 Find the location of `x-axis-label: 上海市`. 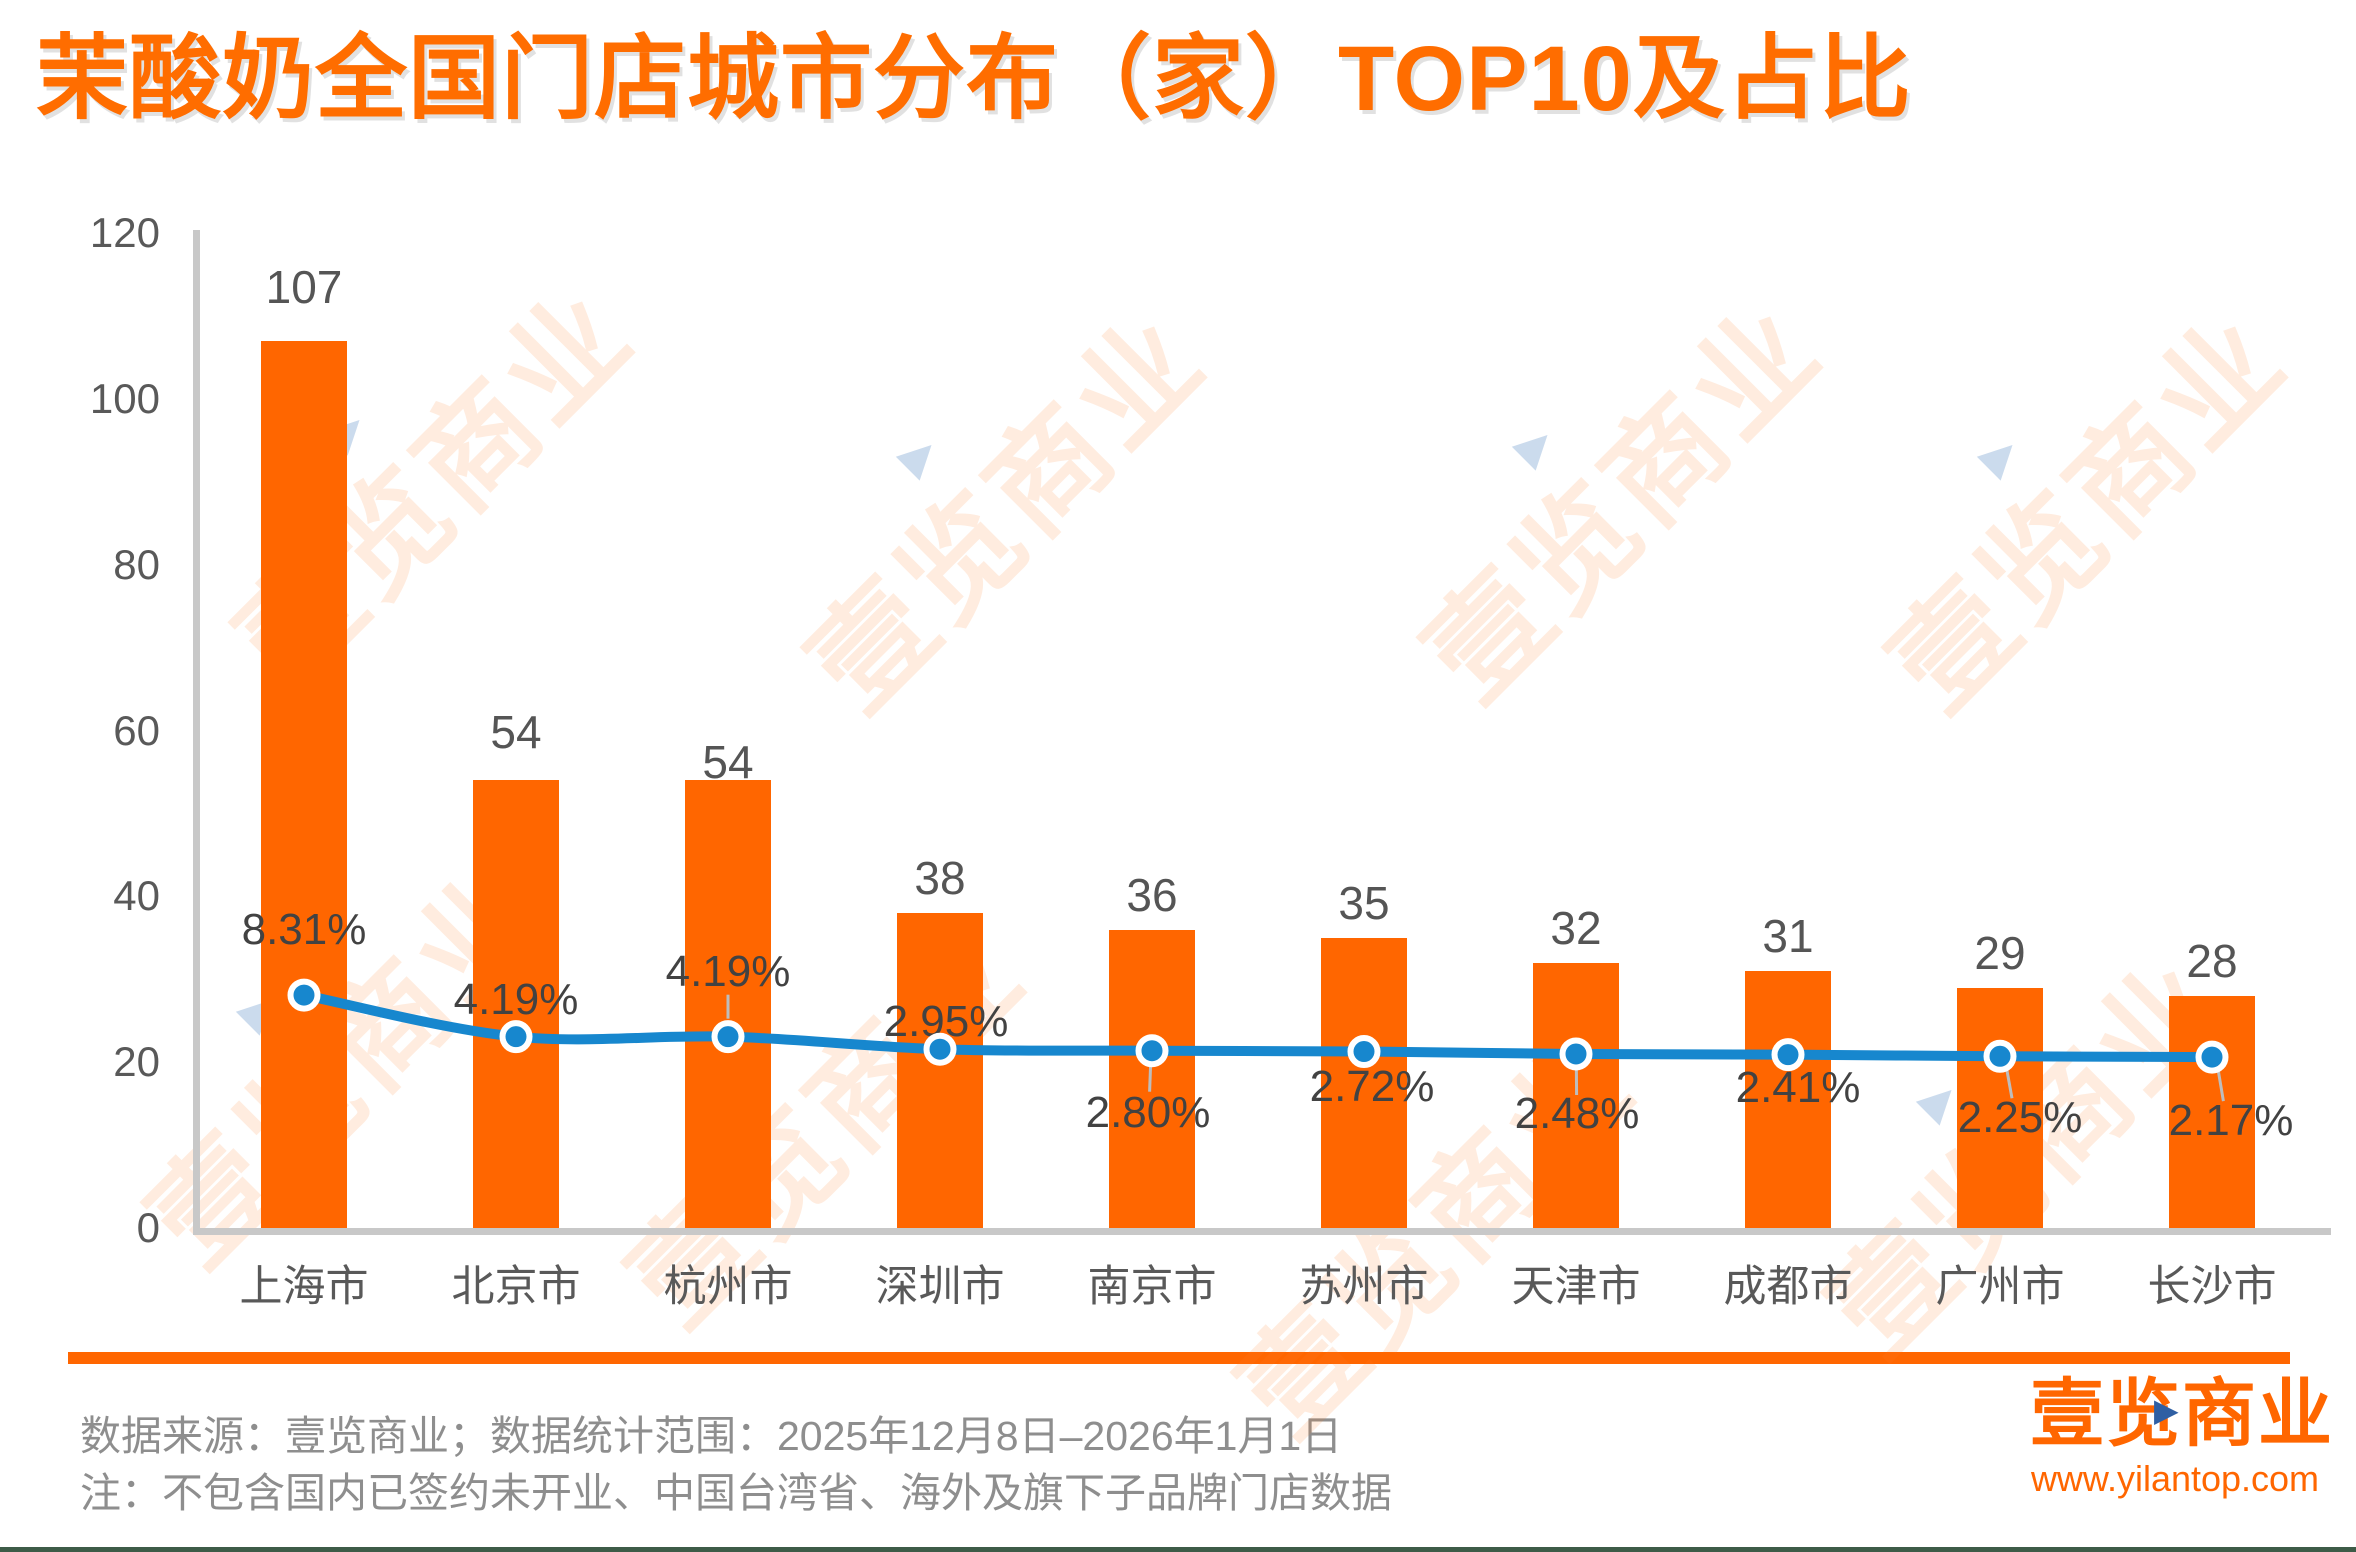

x-axis-label: 上海市 is located at coordinates (304, 1287).